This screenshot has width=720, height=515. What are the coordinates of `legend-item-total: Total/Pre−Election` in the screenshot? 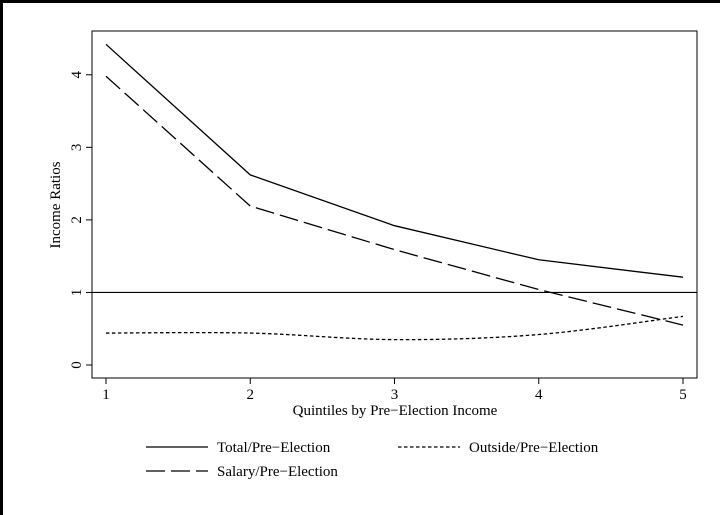 It's located at (238, 448).